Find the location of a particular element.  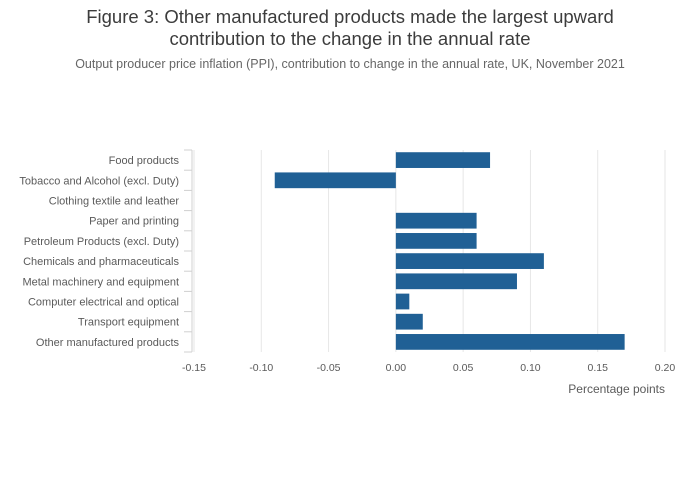

category-label: Metal machinery and equipment is located at coordinates (100, 282).